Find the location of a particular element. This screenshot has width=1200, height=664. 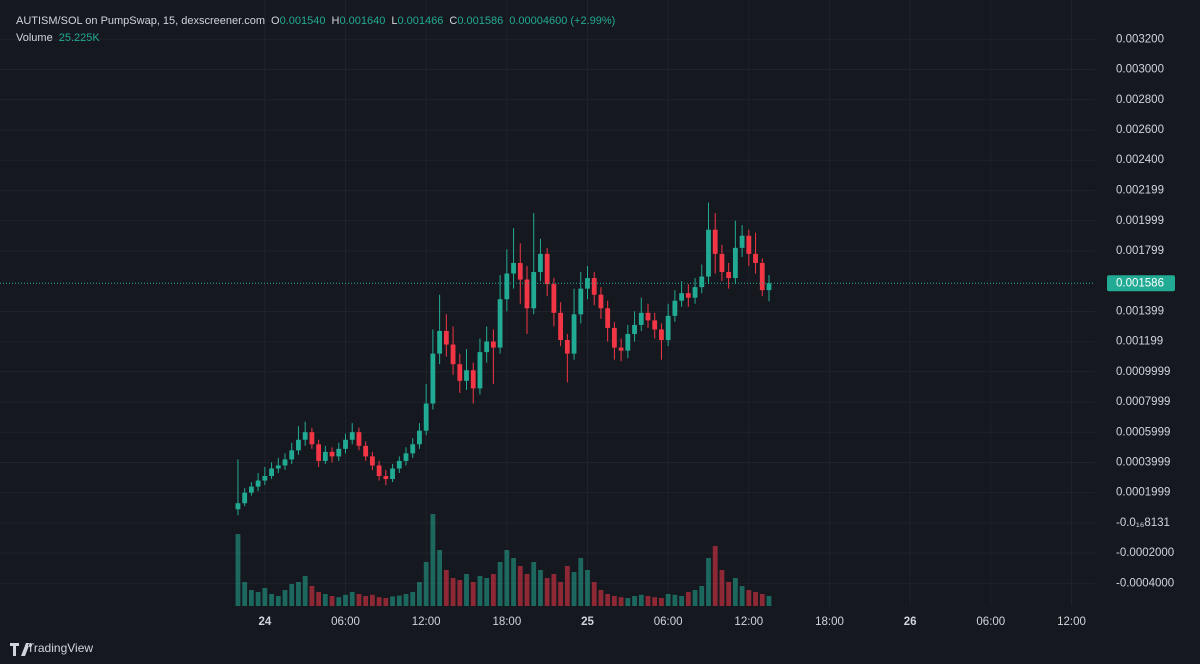

volume-layer is located at coordinates (503, 560).